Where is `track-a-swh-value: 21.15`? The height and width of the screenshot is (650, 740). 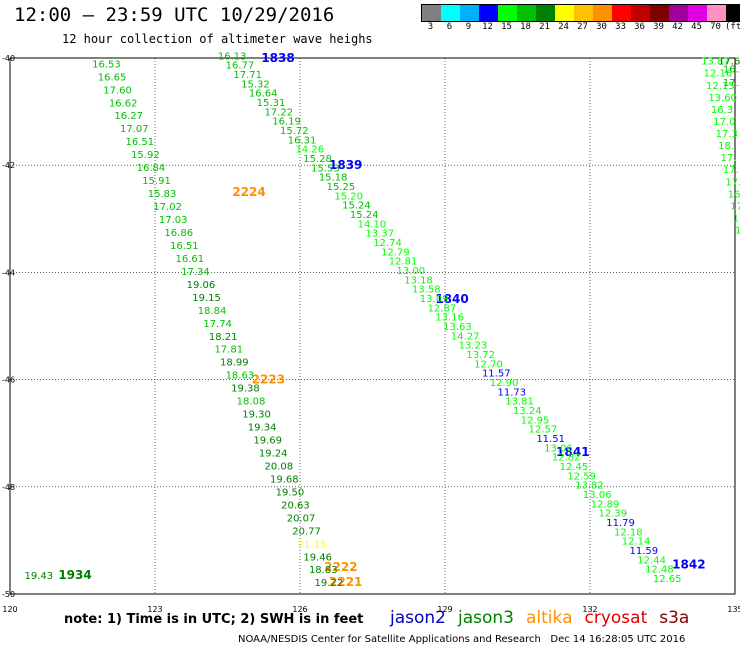
track-a-swh-value: 21.15 is located at coordinates (312, 544).